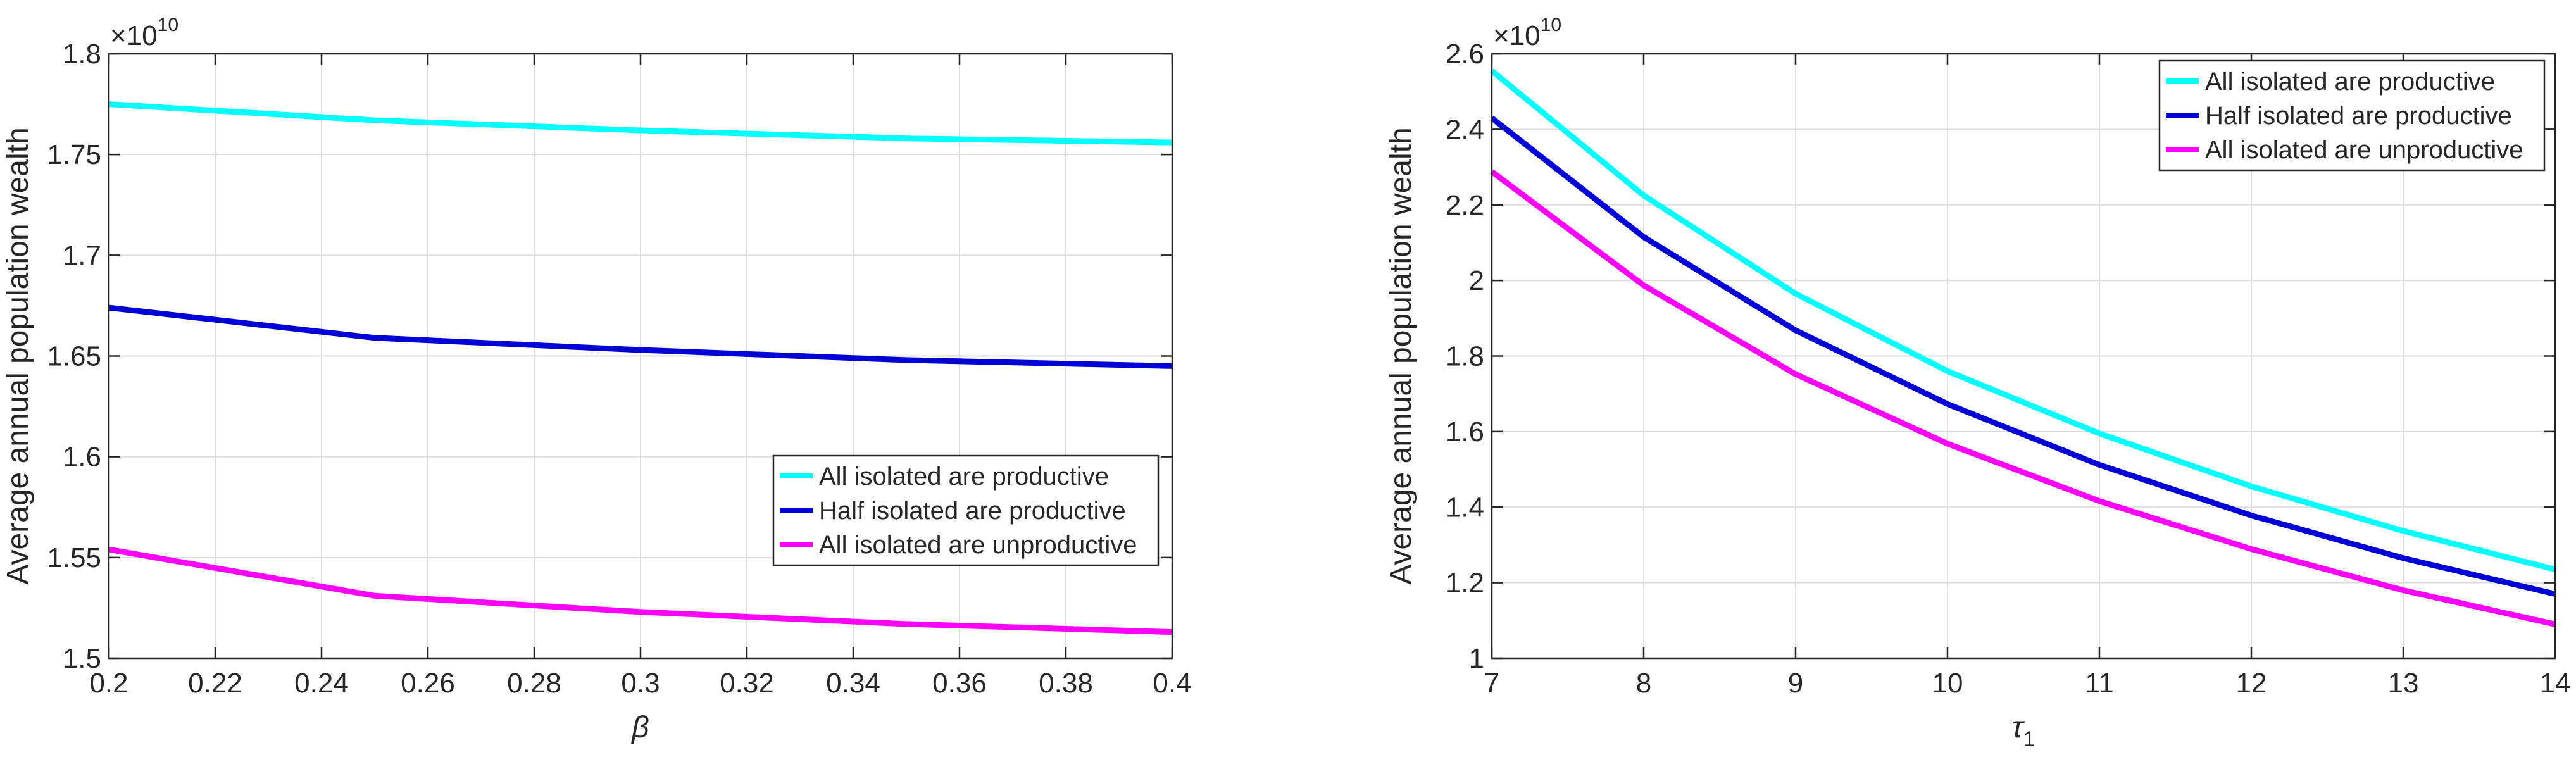 The image size is (2576, 769). I want to click on x-axis-symbol: τ, so click(2018, 727).